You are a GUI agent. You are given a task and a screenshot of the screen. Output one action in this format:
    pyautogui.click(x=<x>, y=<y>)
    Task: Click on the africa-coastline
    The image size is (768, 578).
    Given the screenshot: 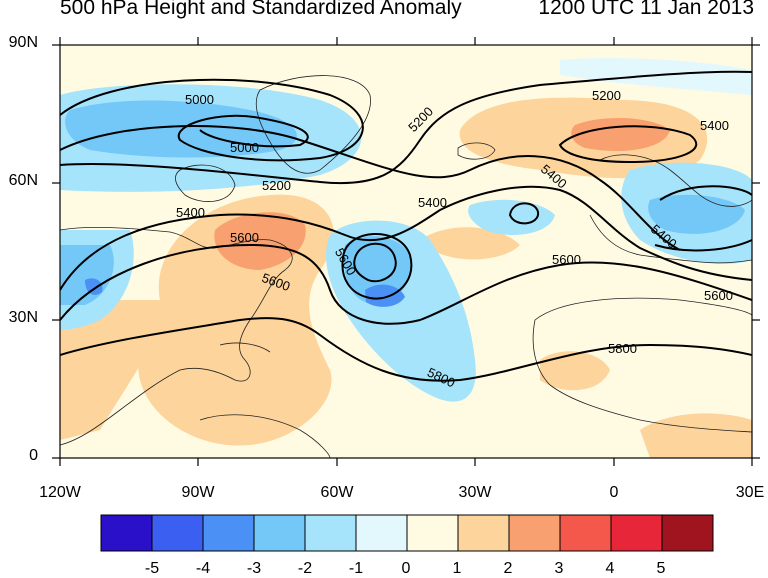 What is the action you would take?
    pyautogui.click(x=642, y=365)
    